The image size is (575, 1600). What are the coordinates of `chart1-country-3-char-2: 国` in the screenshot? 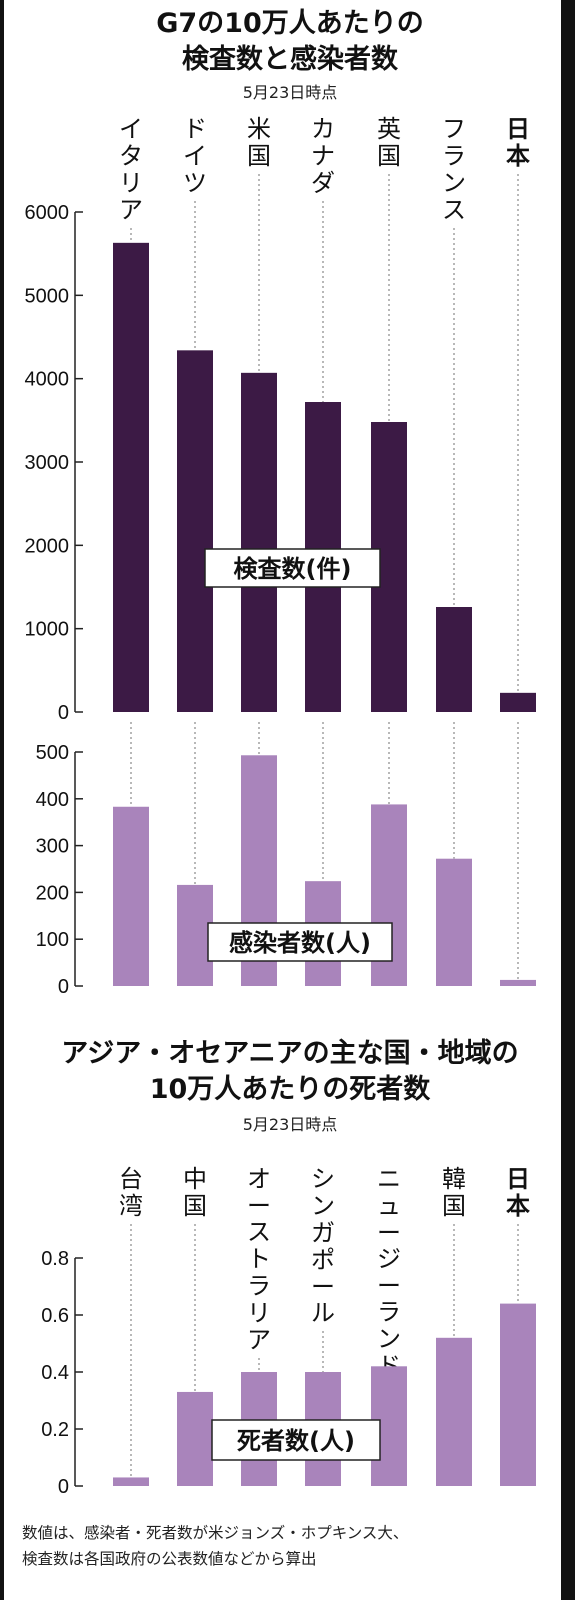 It's located at (259, 156).